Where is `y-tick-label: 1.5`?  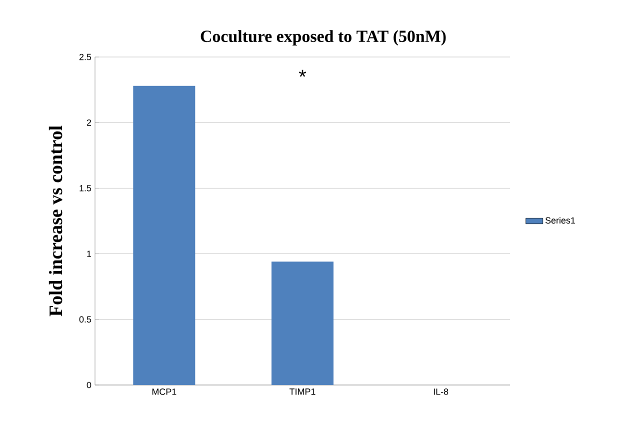 y-tick-label: 1.5 is located at coordinates (86, 188).